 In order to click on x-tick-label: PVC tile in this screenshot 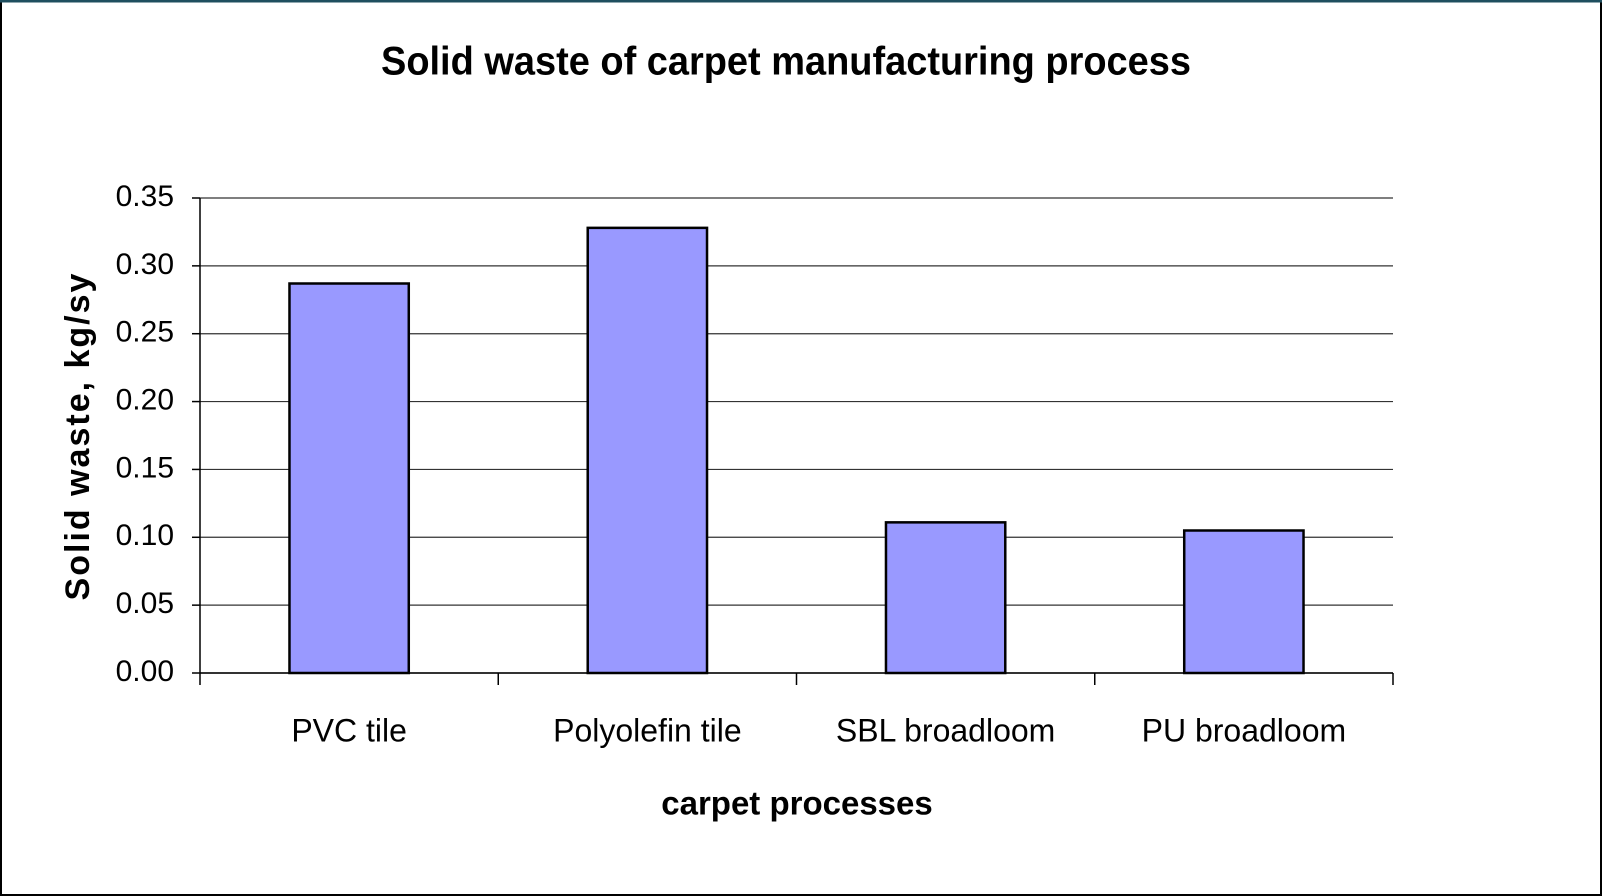, I will do `click(349, 730)`.